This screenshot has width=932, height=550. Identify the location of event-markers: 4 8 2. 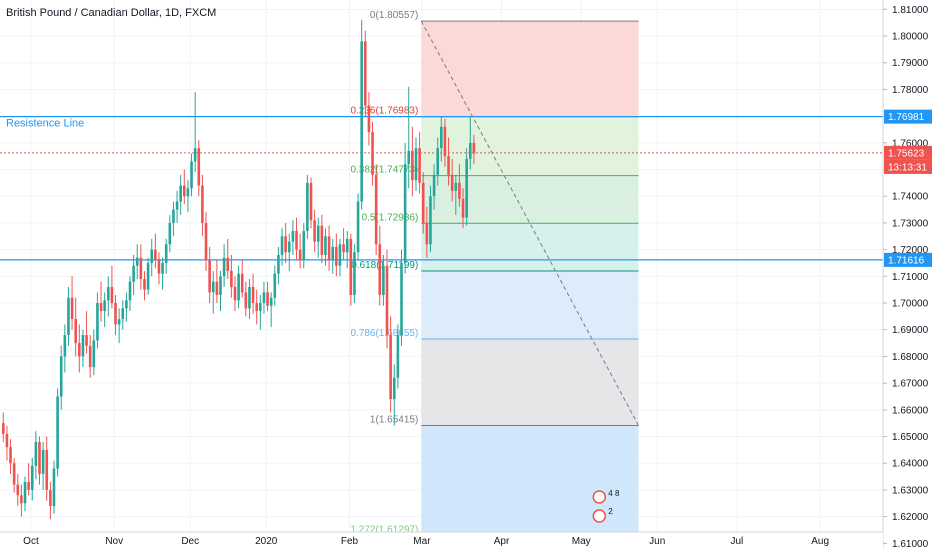
(606, 506).